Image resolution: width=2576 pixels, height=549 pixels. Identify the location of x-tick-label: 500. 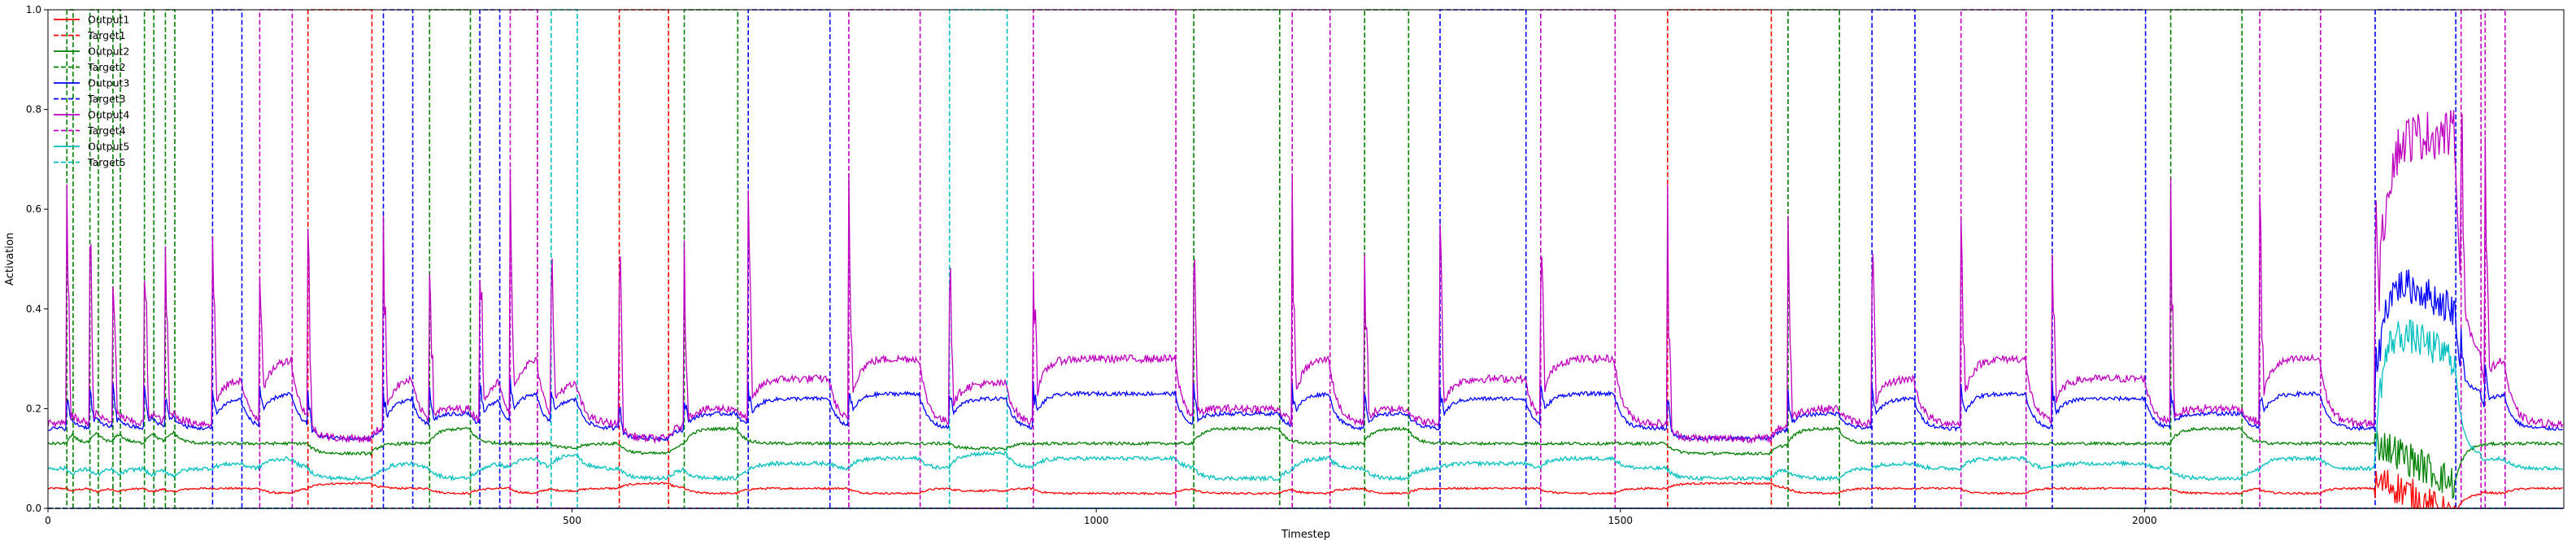
(572, 520).